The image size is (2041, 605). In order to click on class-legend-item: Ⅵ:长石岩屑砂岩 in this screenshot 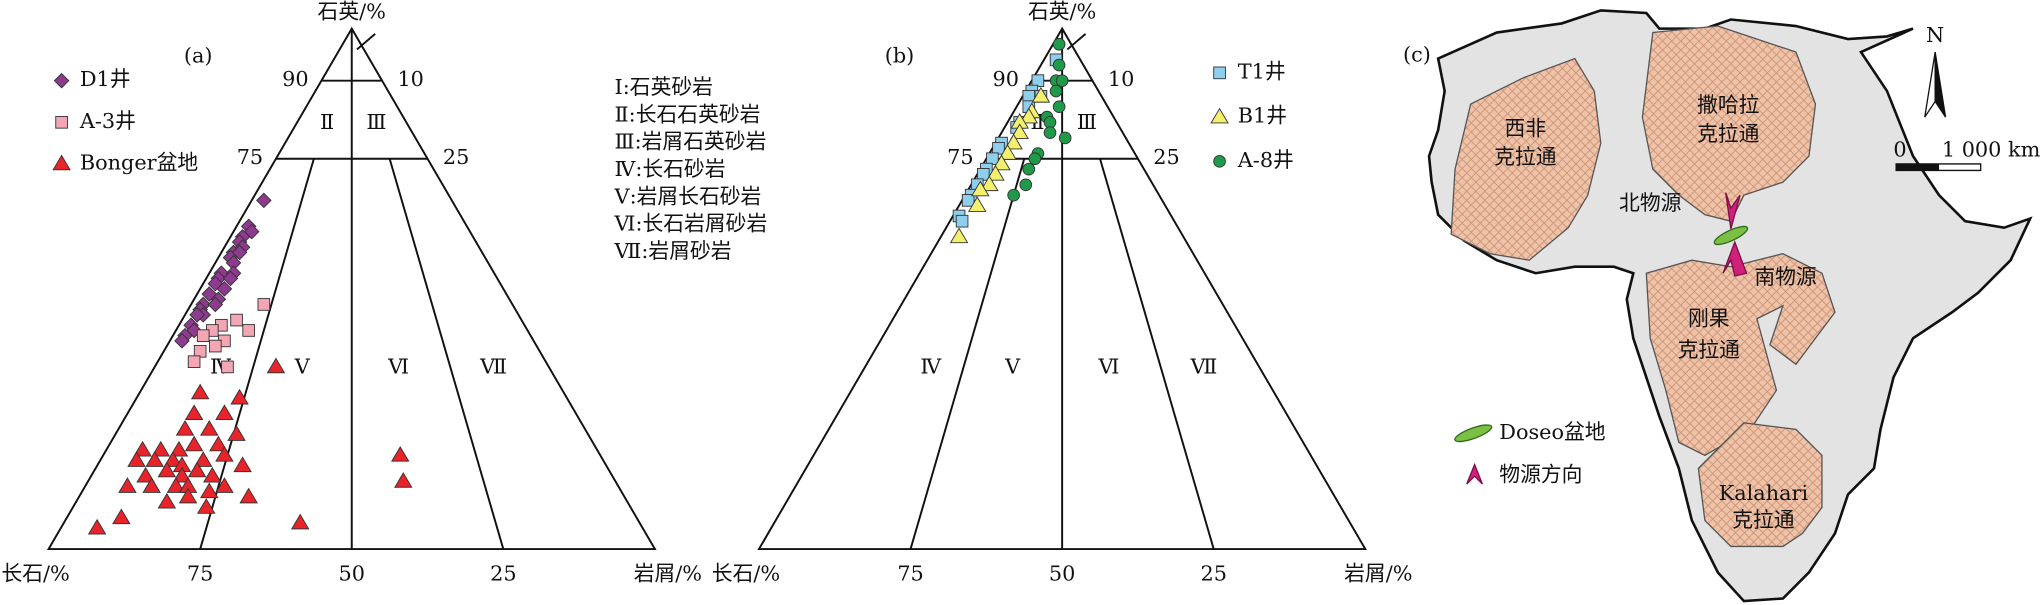, I will do `click(691, 224)`.